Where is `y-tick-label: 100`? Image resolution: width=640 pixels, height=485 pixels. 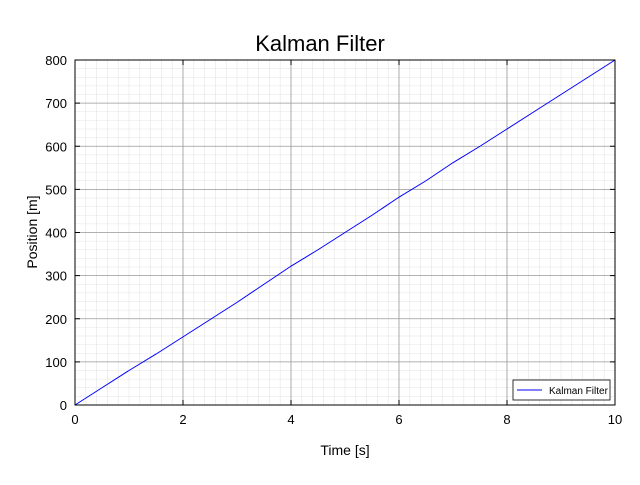 y-tick-label: 100 is located at coordinates (56, 362).